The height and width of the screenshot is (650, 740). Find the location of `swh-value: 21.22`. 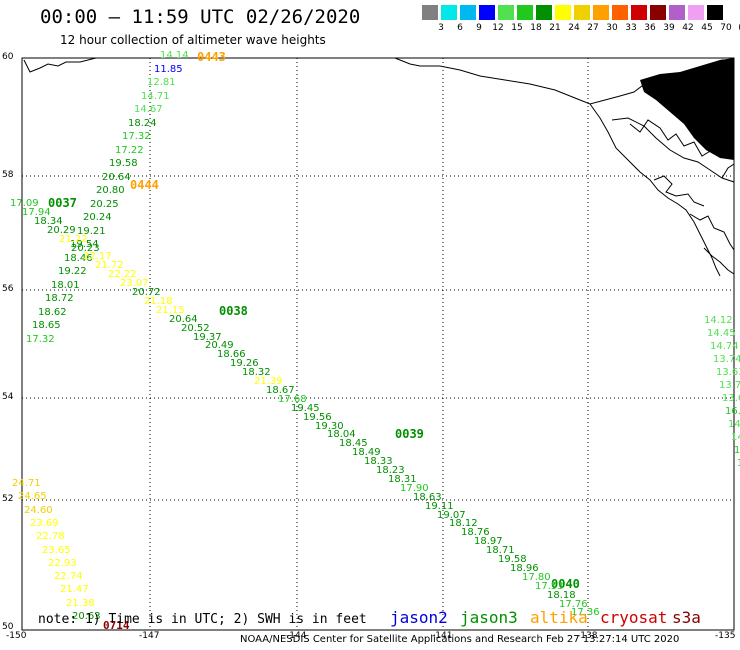

swh-value: 21.22 is located at coordinates (73, 239).